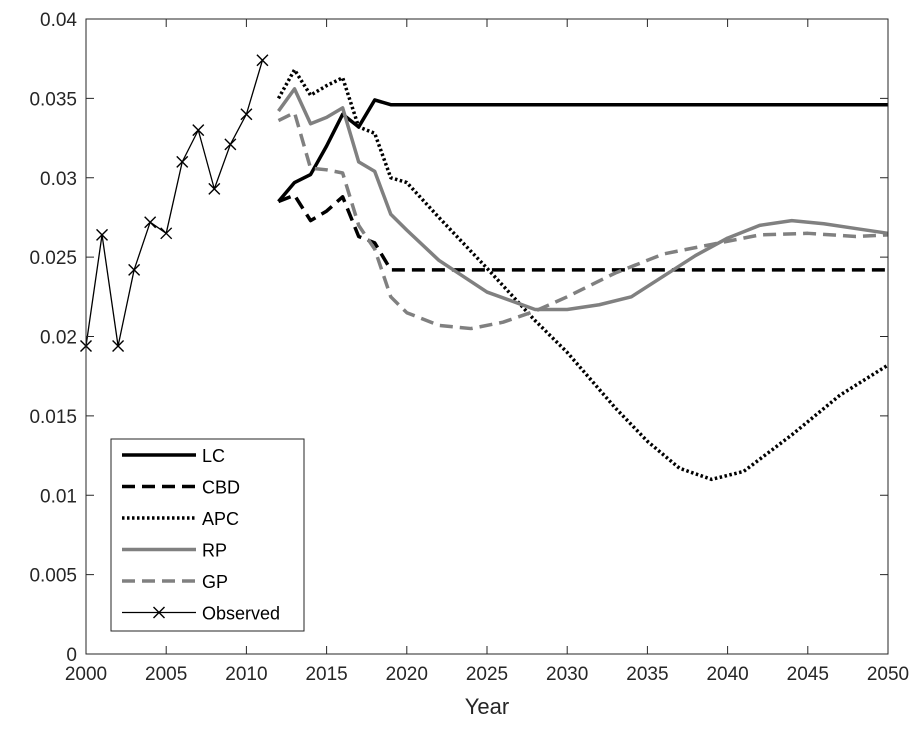  Describe the element at coordinates (221, 488) in the screenshot. I see `legend-label-cbd: CBD` at that location.